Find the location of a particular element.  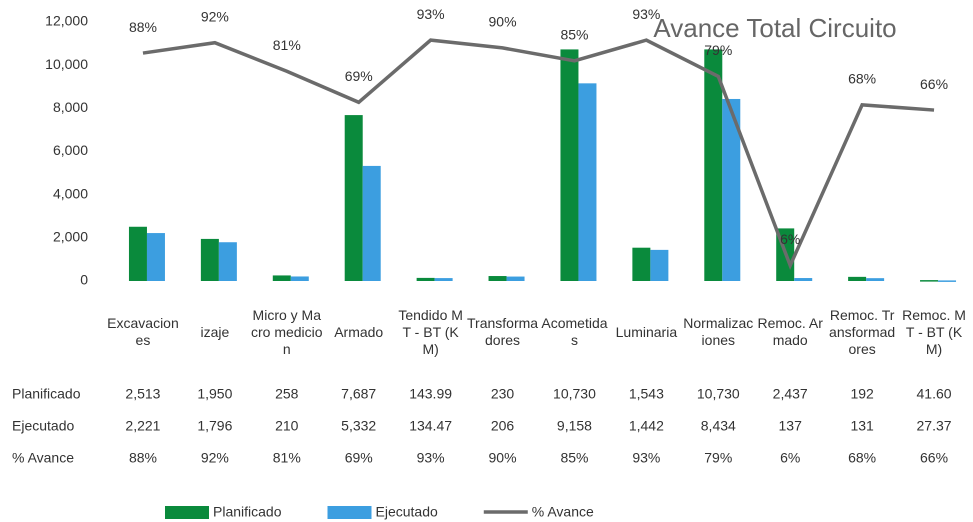

table-row-label: Ejecutado is located at coordinates (43, 426).